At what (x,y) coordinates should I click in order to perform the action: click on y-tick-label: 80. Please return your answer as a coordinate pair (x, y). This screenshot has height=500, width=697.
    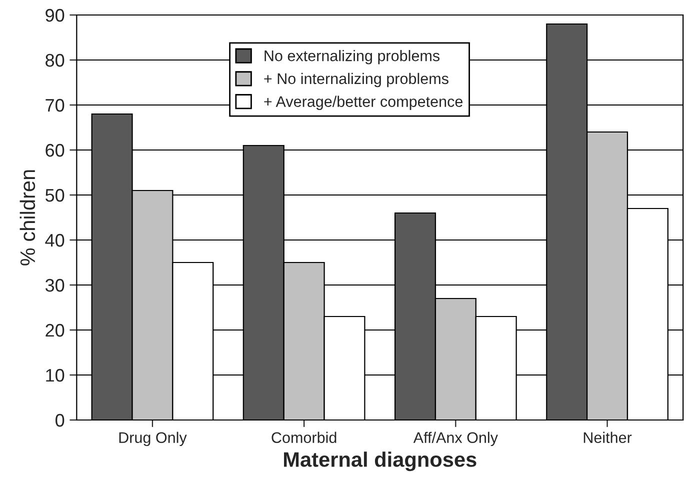
    Looking at the image, I should click on (55, 60).